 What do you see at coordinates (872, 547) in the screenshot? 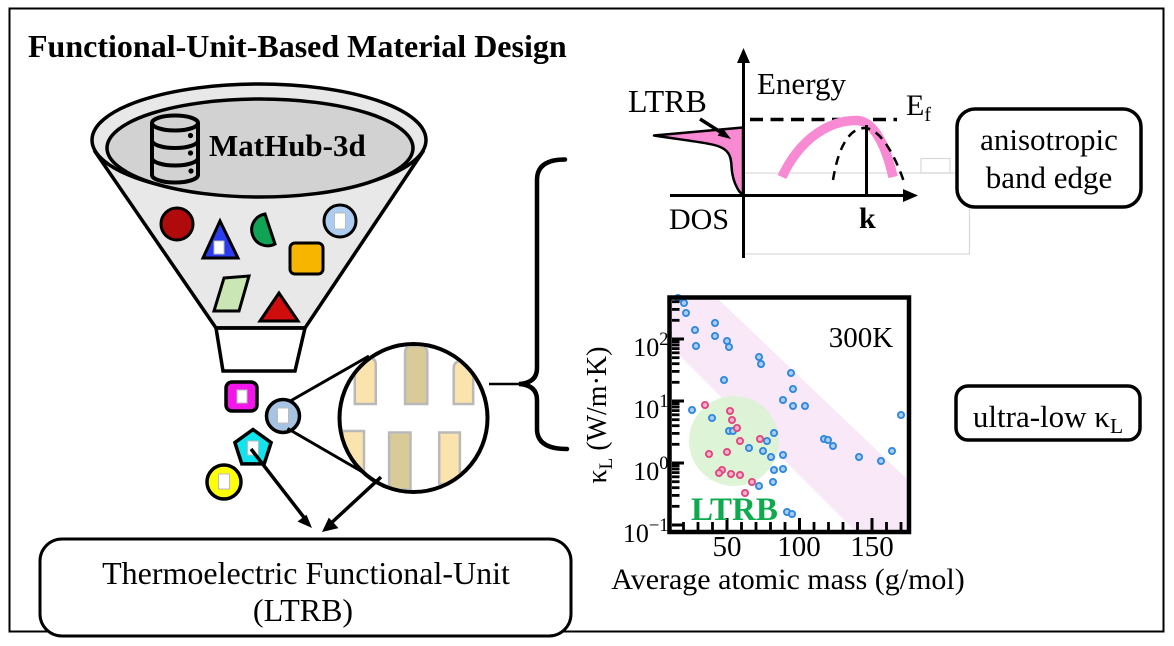
I see `svg-text: 150` at bounding box center [872, 547].